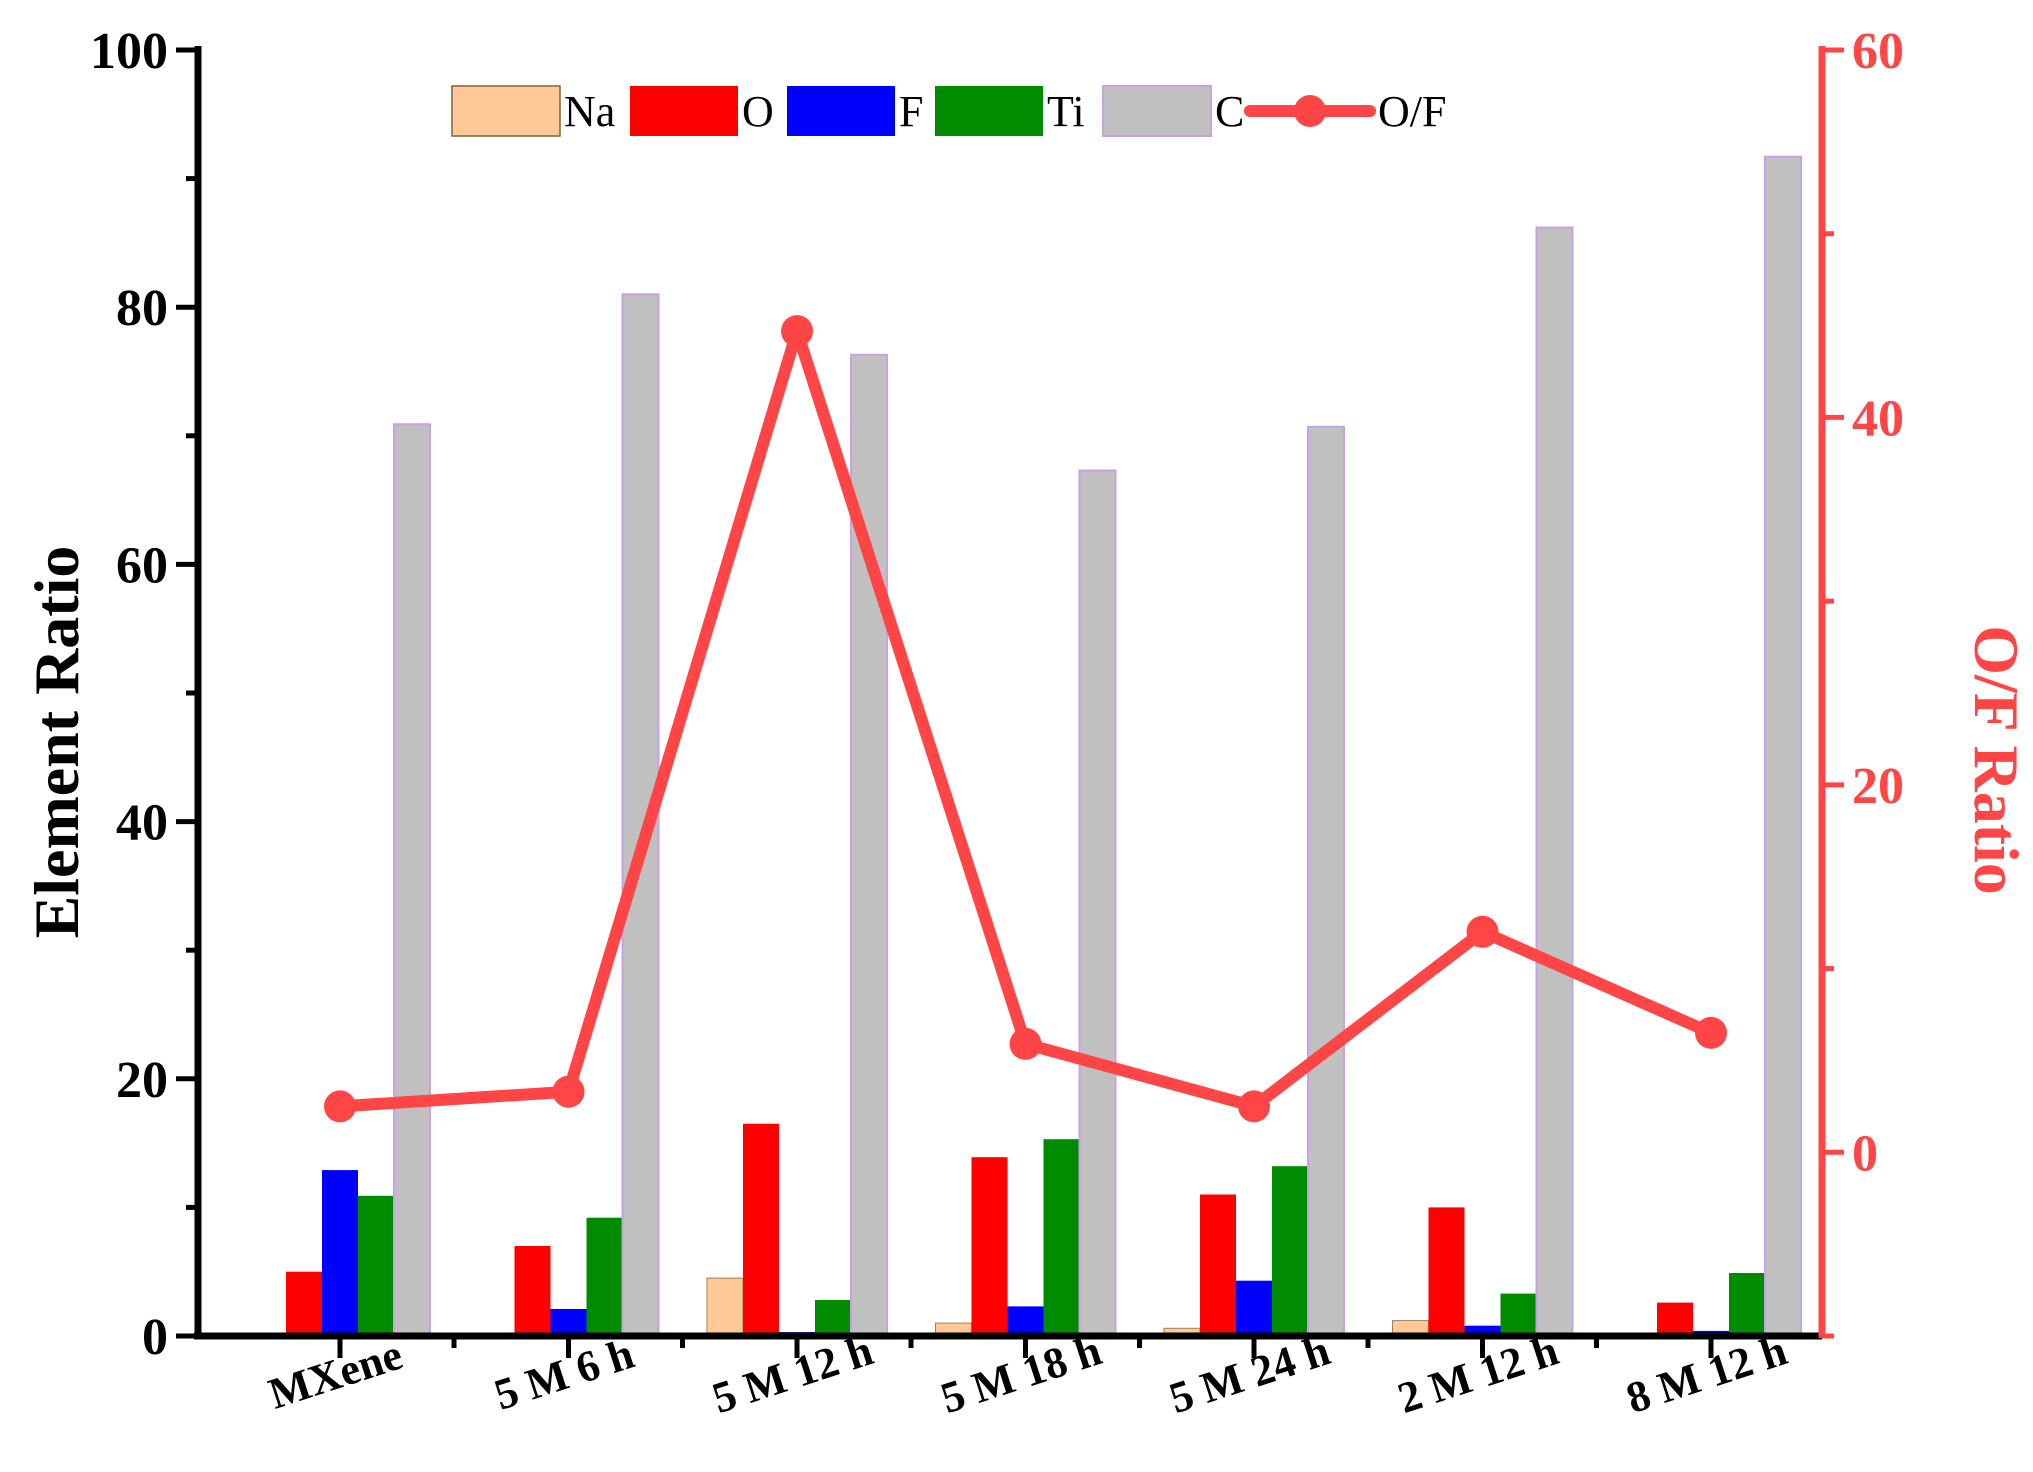  What do you see at coordinates (1878, 418) in the screenshot?
I see `y2-tick-label-40: 40` at bounding box center [1878, 418].